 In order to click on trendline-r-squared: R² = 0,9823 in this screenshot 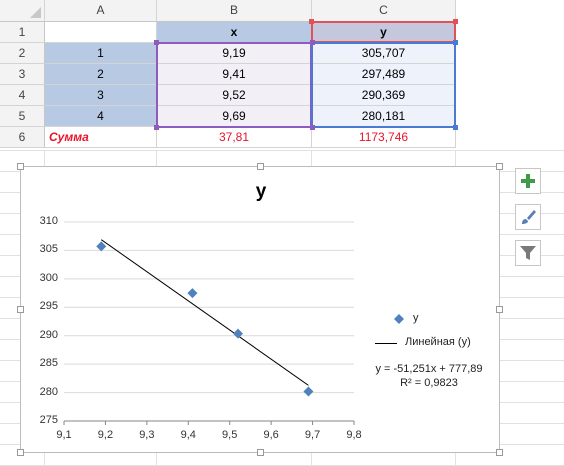, I will do `click(429, 383)`.